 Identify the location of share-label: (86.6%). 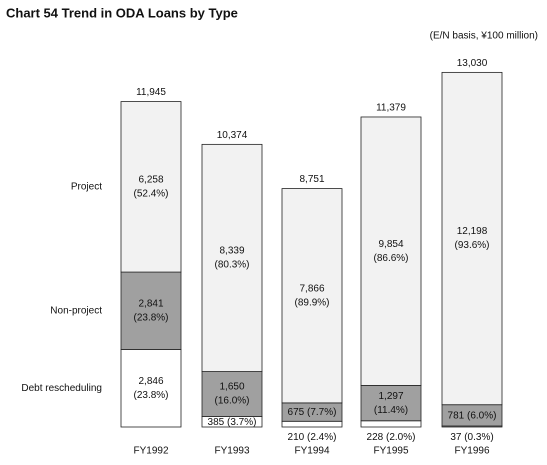
(390, 258).